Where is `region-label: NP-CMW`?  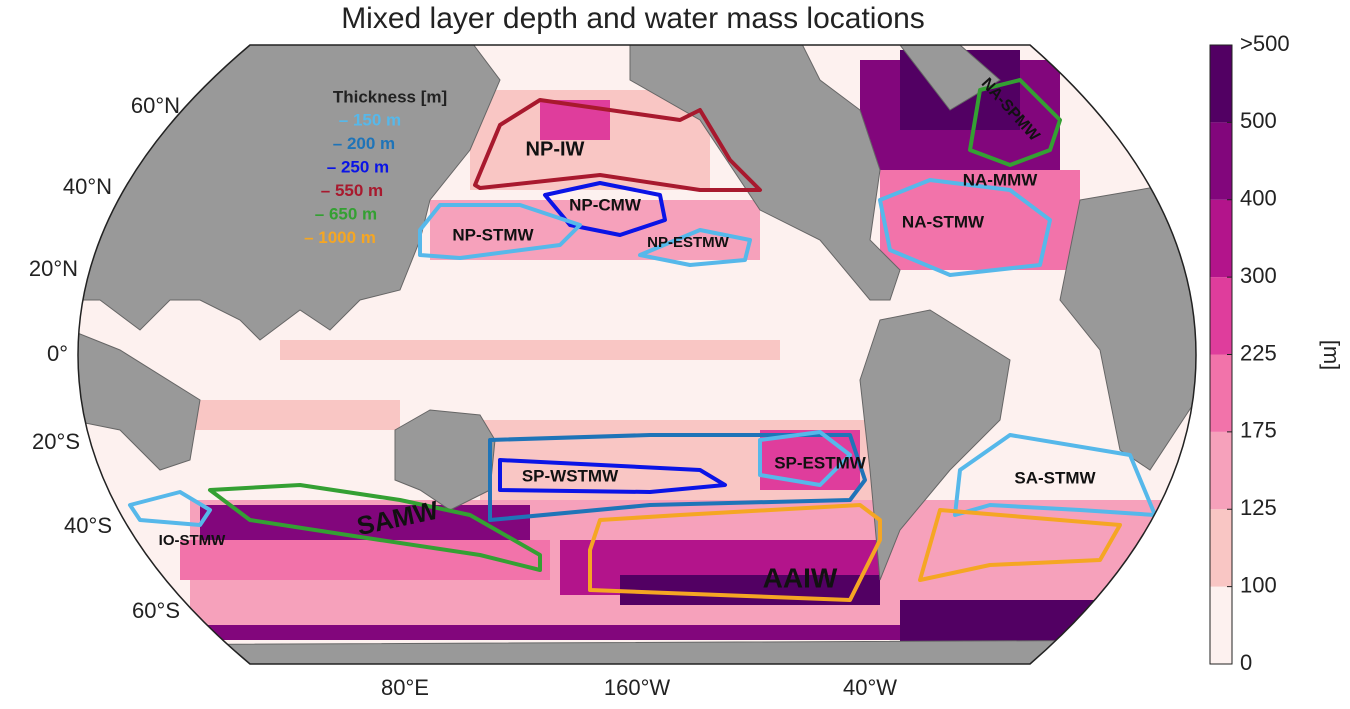 region-label: NP-CMW is located at coordinates (605, 204).